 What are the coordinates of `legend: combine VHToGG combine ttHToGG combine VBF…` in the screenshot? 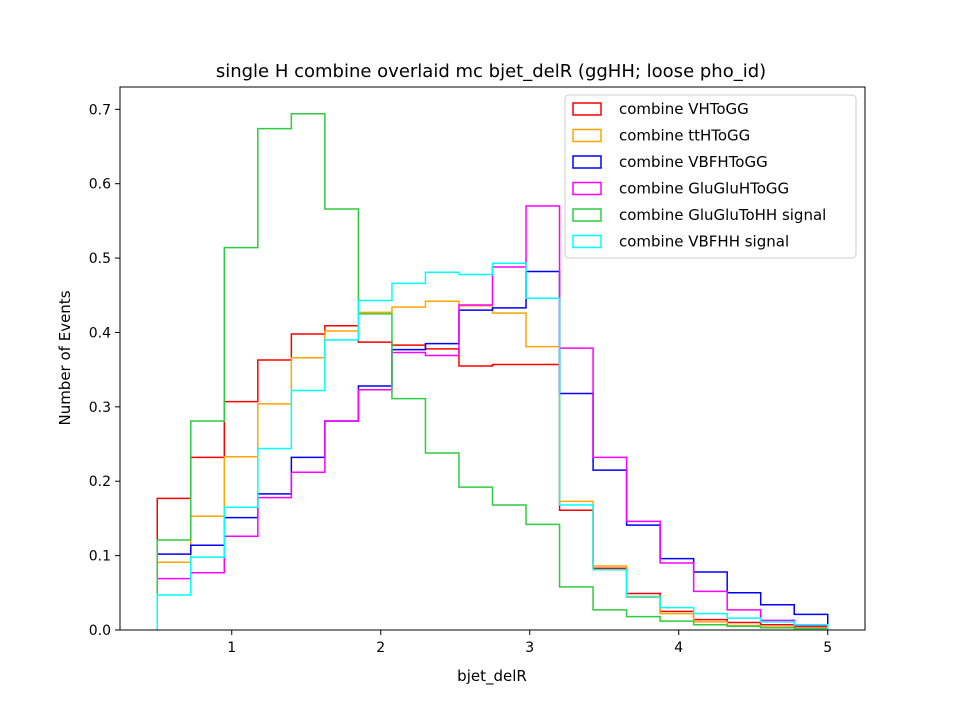 It's located at (710, 176).